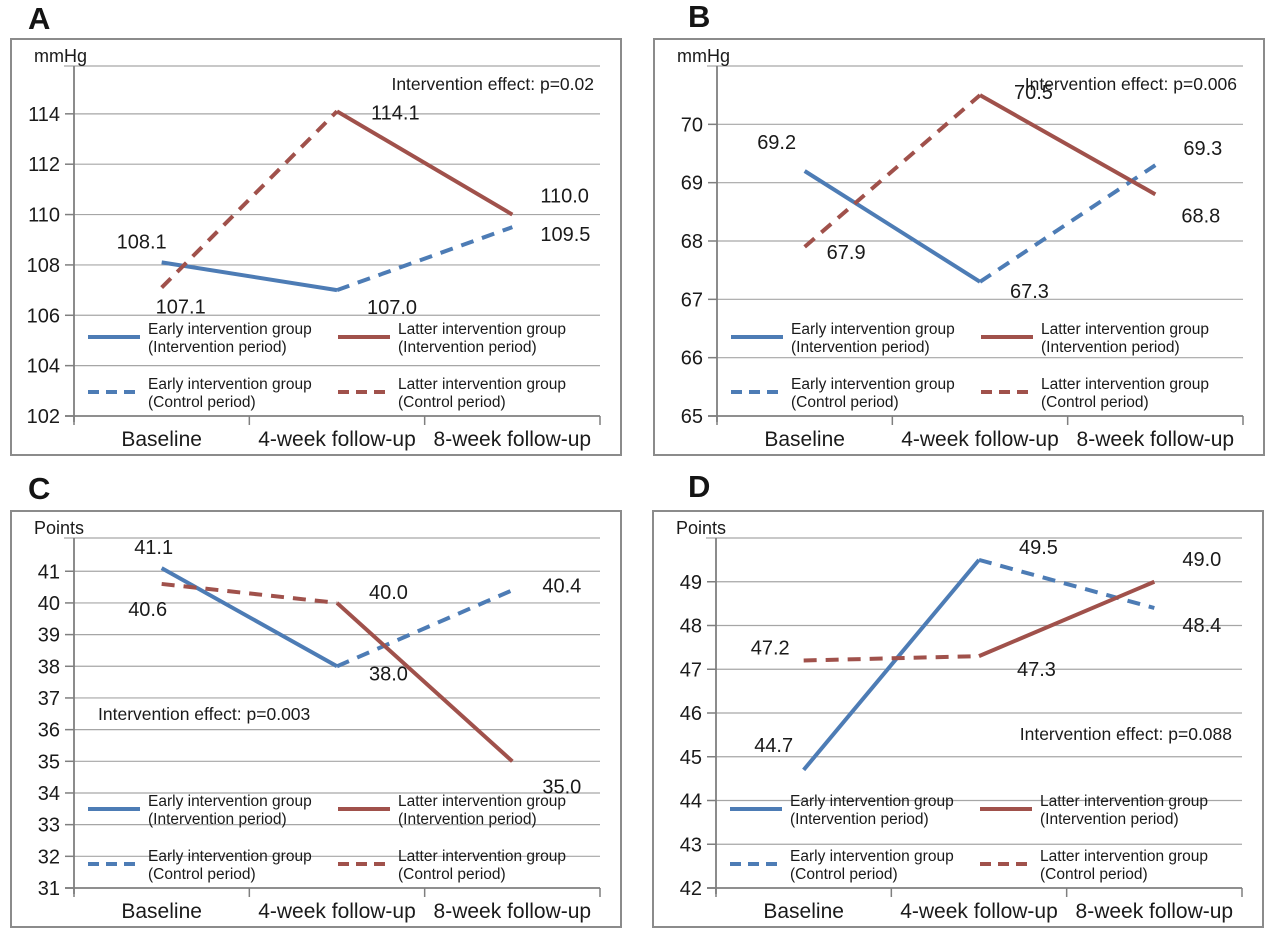 The height and width of the screenshot is (934, 1274). Describe the element at coordinates (1131, 84) in the screenshot. I see `annotation-intervention-effect: Intervention effect: p=0.006` at that location.